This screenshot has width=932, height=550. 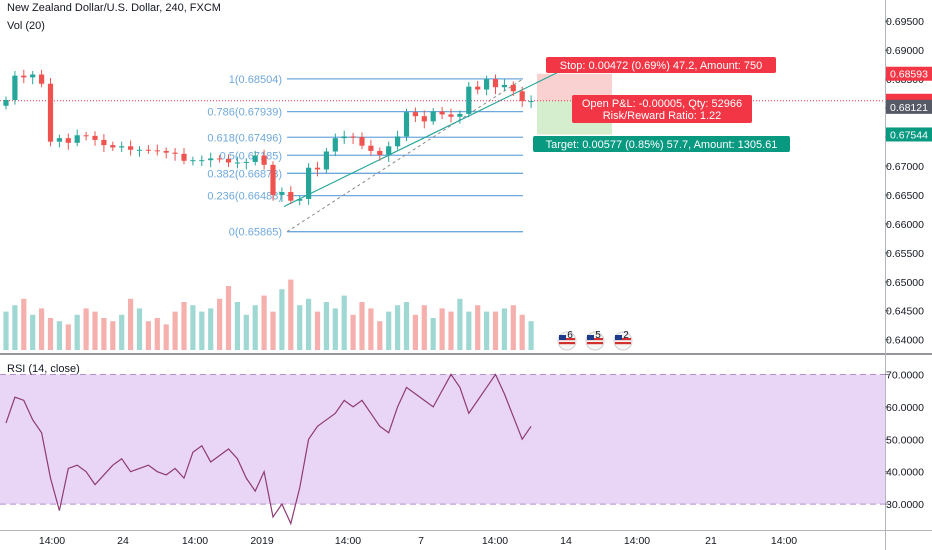 I want to click on flag-canton, so click(x=590, y=337).